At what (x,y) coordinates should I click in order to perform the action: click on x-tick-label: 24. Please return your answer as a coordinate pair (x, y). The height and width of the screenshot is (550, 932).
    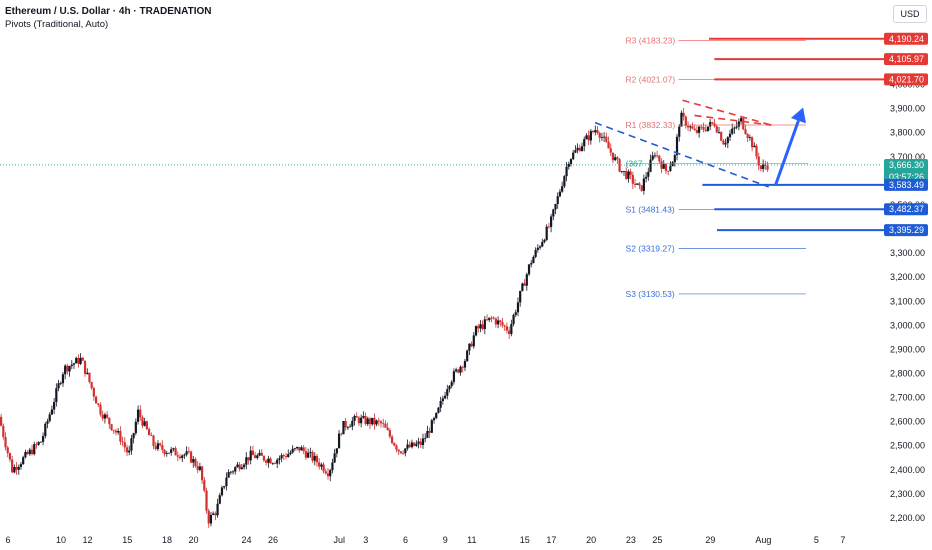
    Looking at the image, I should click on (246, 540).